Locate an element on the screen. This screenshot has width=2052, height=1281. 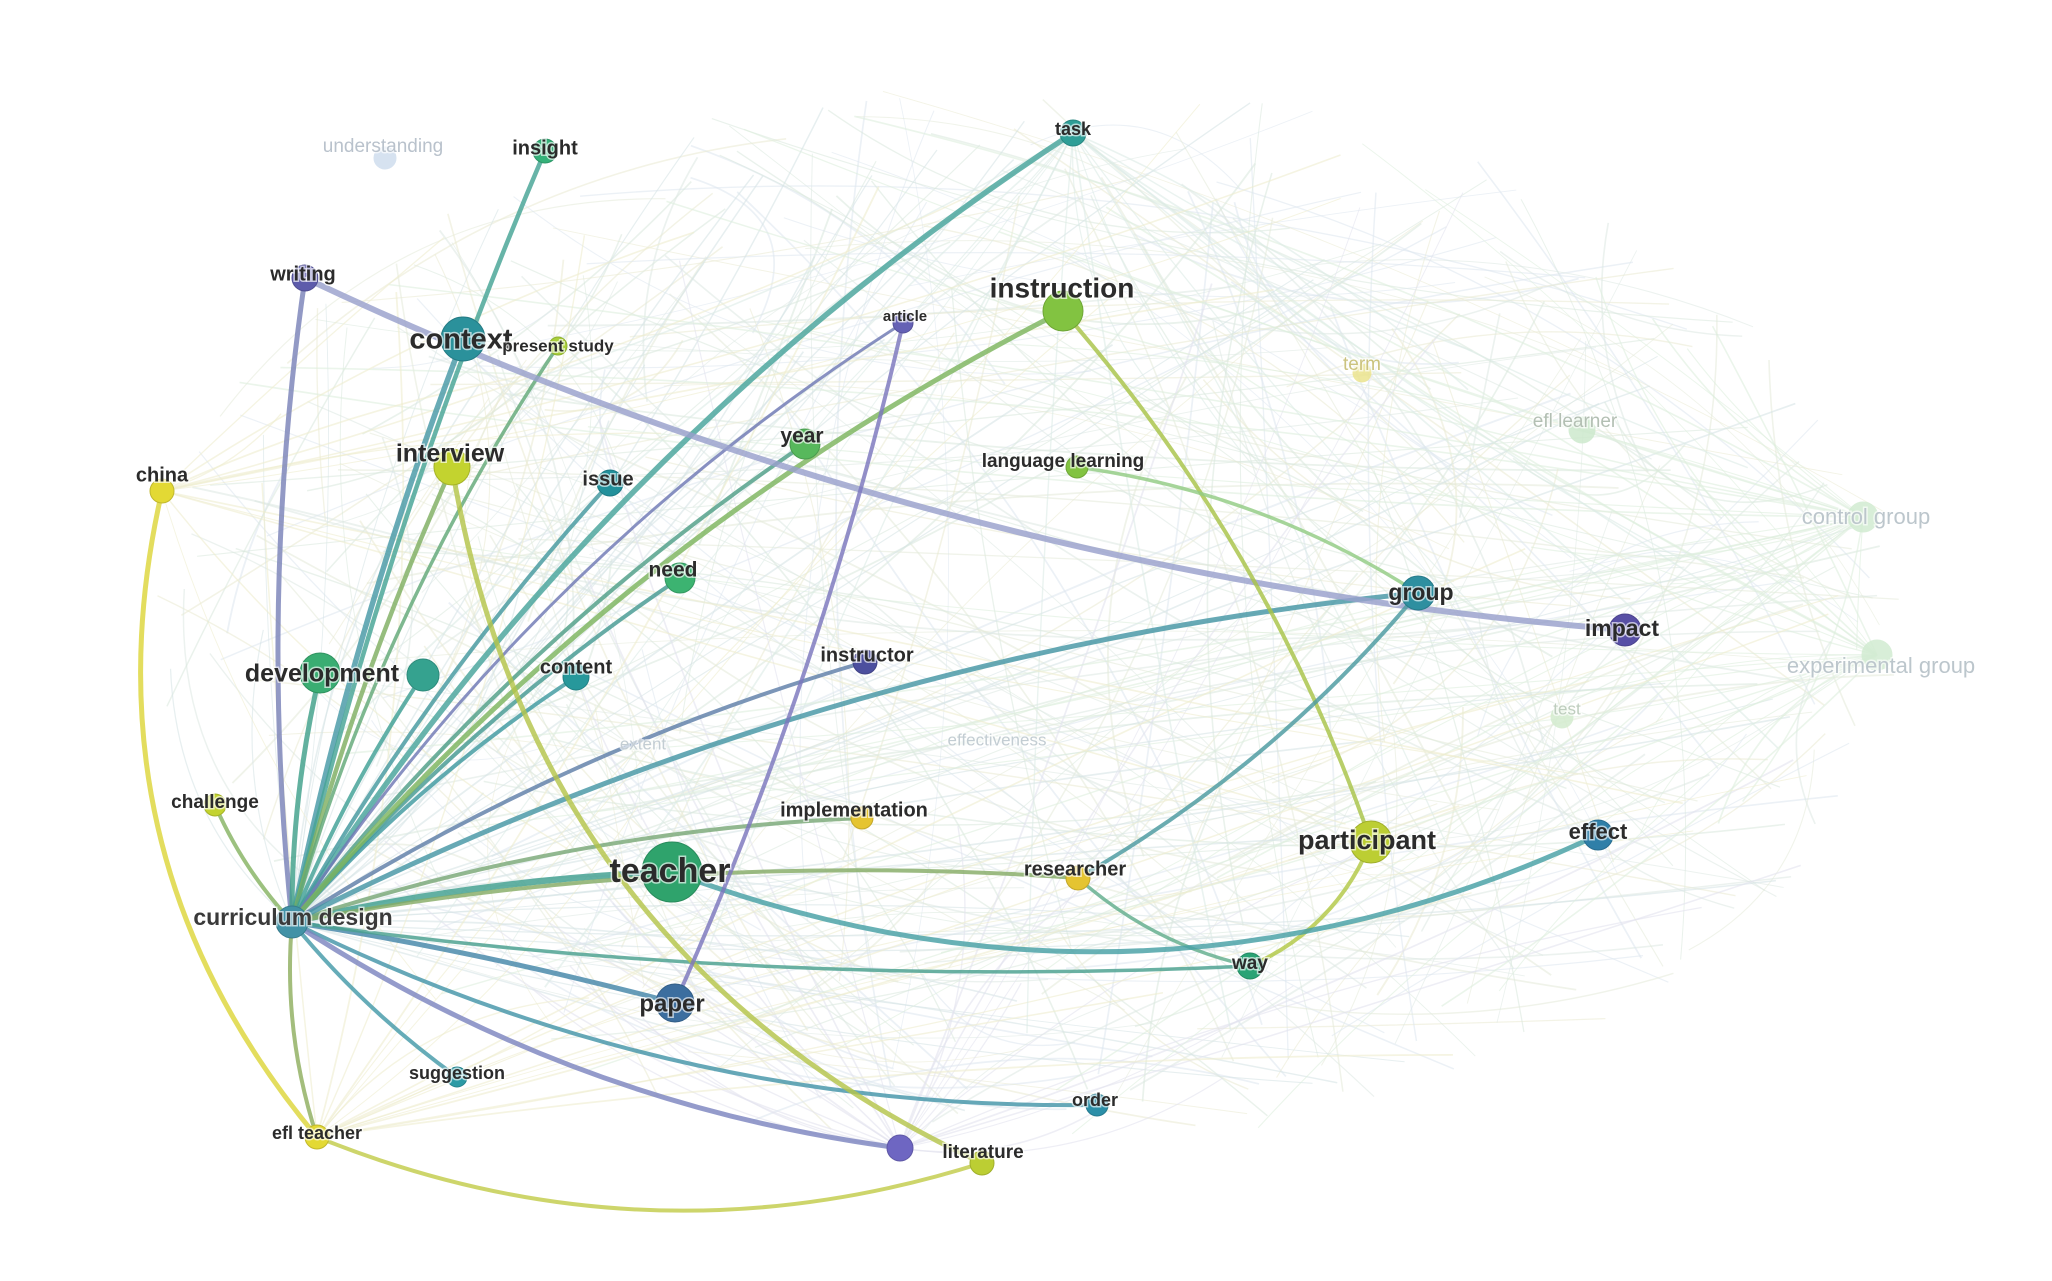
label-way: way is located at coordinates (1249, 963).